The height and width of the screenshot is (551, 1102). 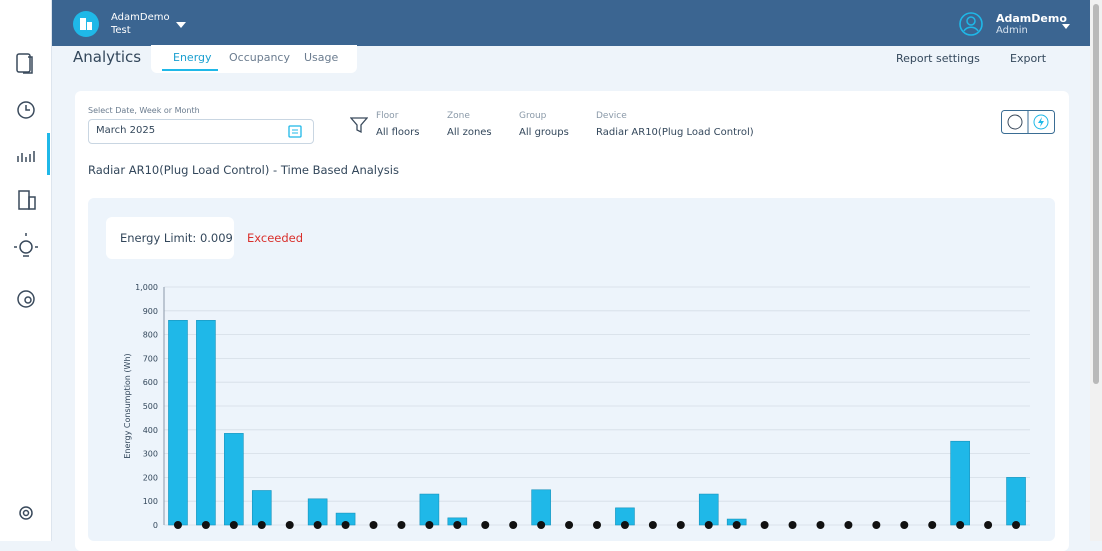 I want to click on filter-value: Radiar AR10(Plug Load Control), so click(x=675, y=132).